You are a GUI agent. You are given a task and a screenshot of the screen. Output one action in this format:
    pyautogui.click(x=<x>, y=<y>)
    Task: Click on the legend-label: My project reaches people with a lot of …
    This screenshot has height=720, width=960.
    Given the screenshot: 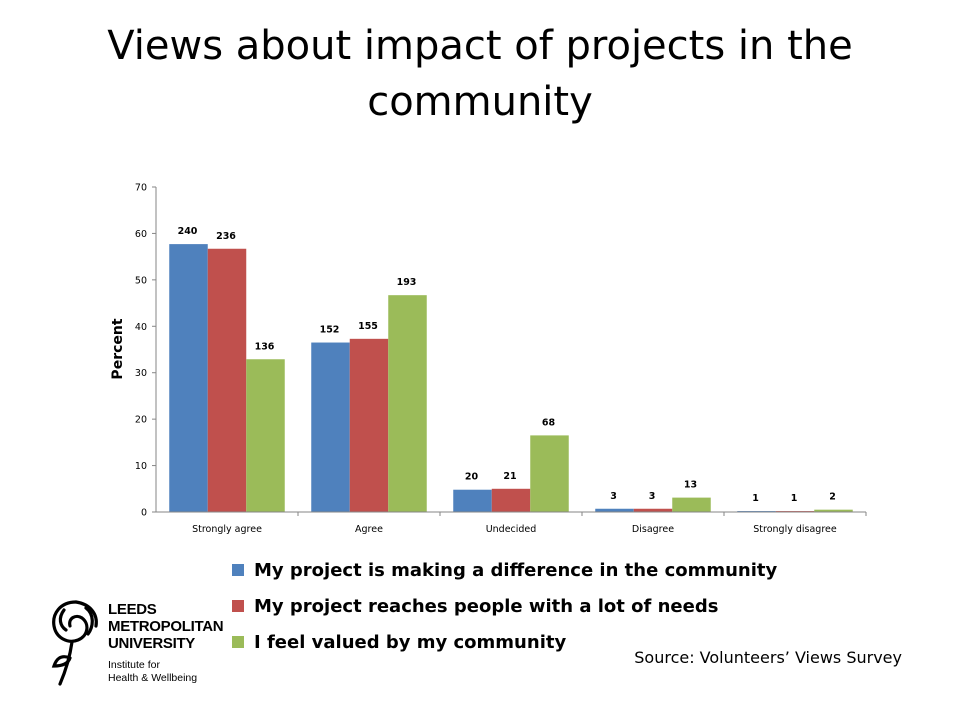 What is the action you would take?
    pyautogui.click(x=486, y=606)
    